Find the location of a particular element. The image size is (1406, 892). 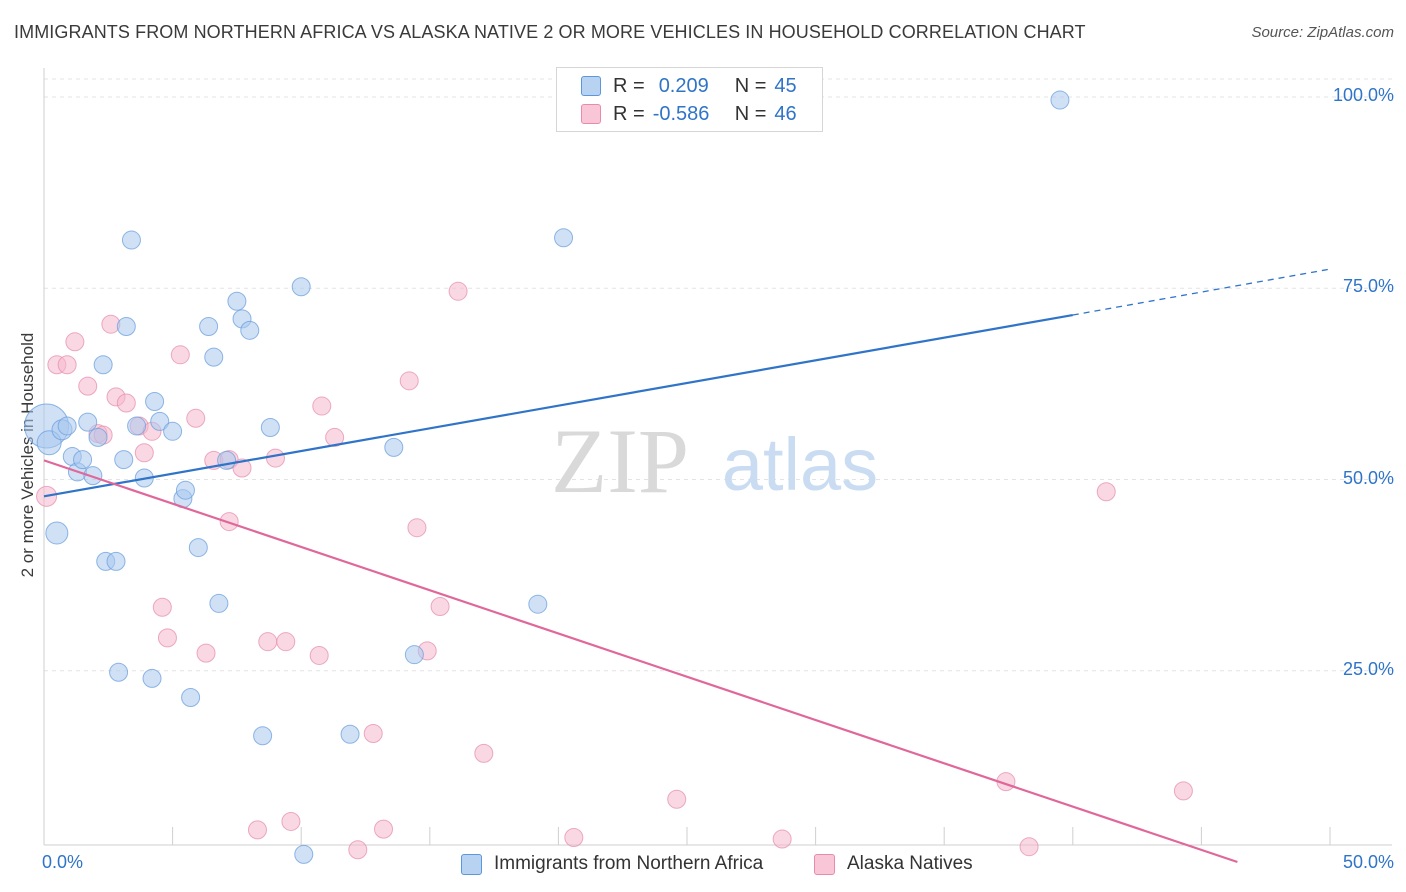

watermark: ZIP atlas is located at coordinates (714, 461).